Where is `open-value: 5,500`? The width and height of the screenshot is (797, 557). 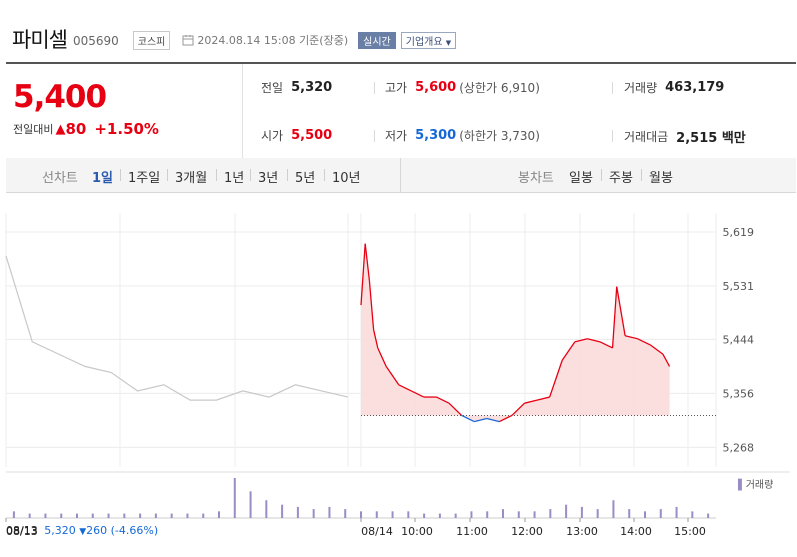 open-value: 5,500 is located at coordinates (312, 135).